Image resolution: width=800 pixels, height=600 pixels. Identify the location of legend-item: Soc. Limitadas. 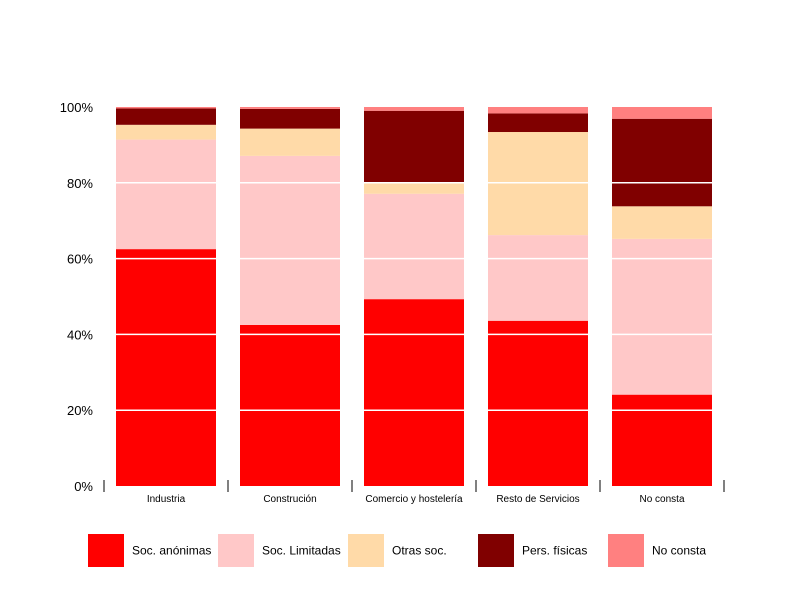
(279, 550).